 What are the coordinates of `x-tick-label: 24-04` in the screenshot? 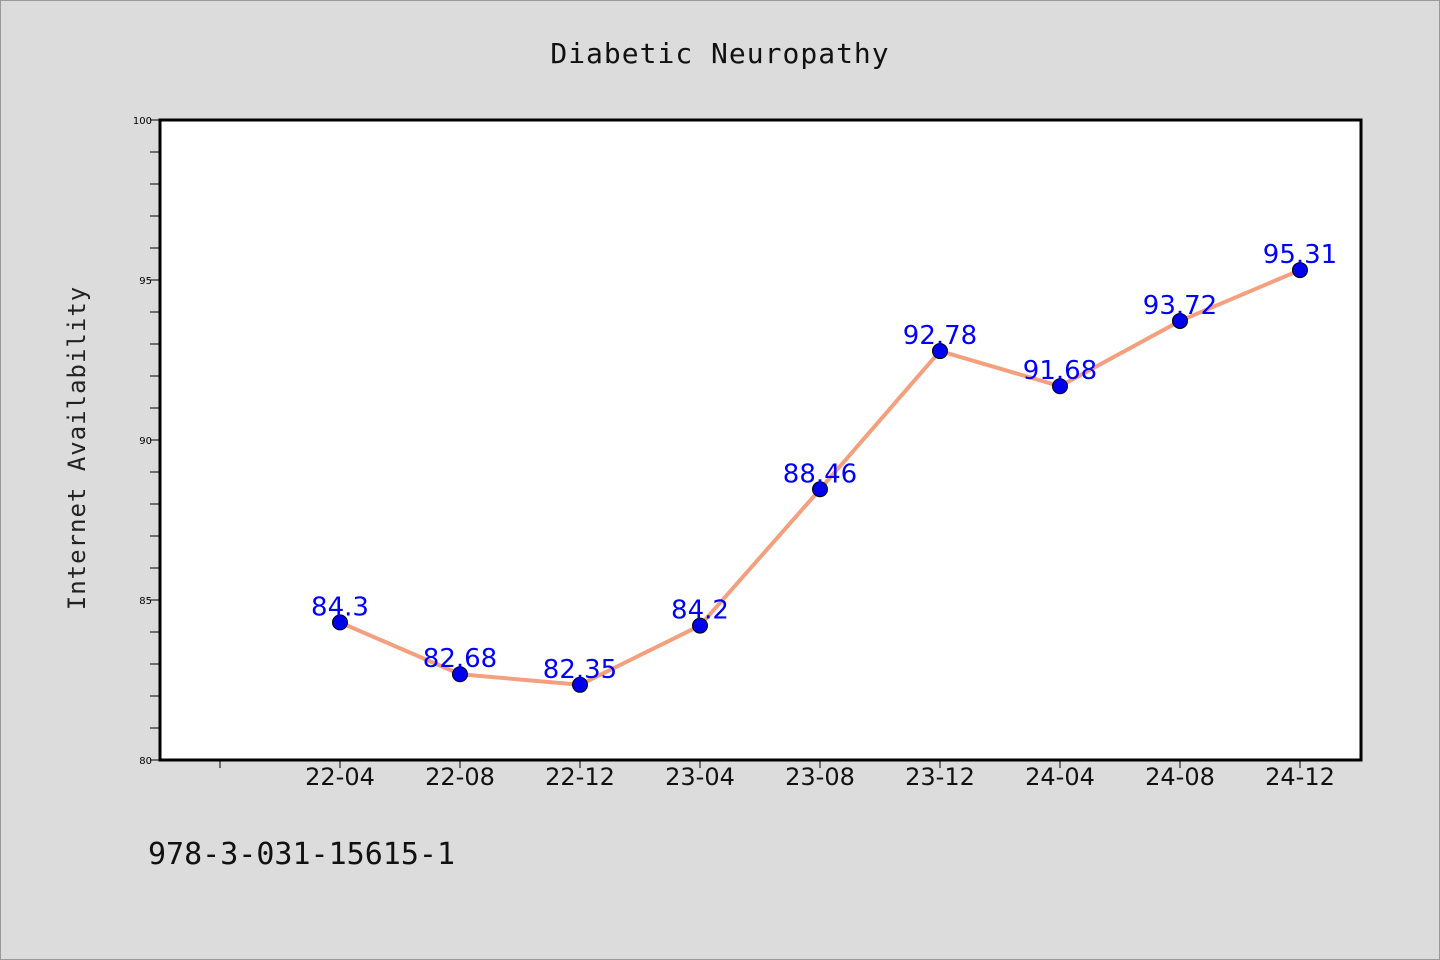 It's located at (1060, 777).